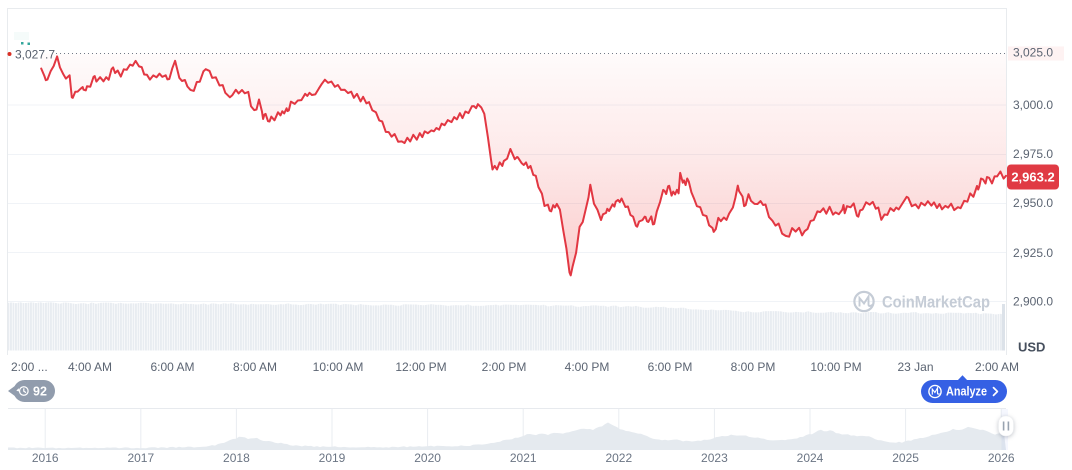 The width and height of the screenshot is (1072, 470). Describe the element at coordinates (420, 367) in the screenshot. I see `svg-text: 12:00 PM` at that location.